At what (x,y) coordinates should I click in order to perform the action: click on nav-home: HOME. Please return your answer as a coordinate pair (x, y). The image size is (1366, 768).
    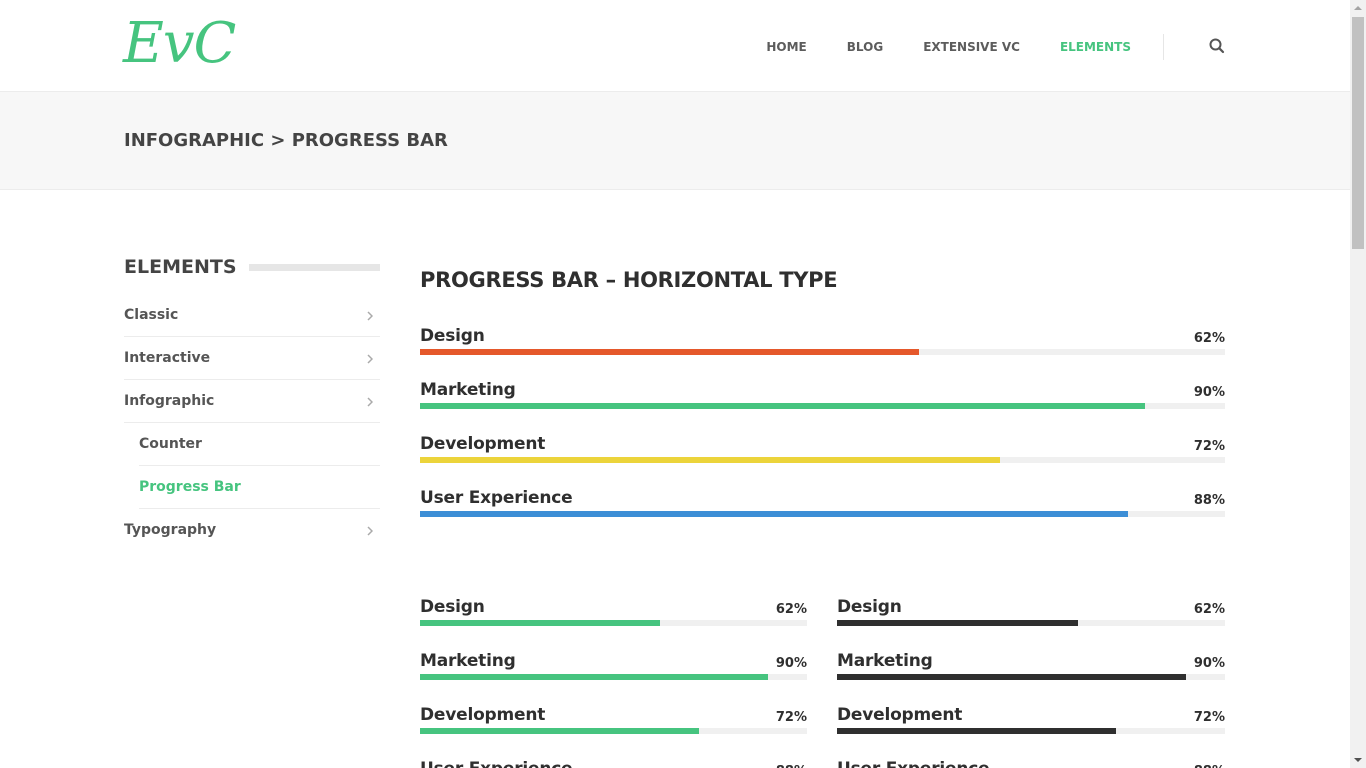
    Looking at the image, I should click on (786, 47).